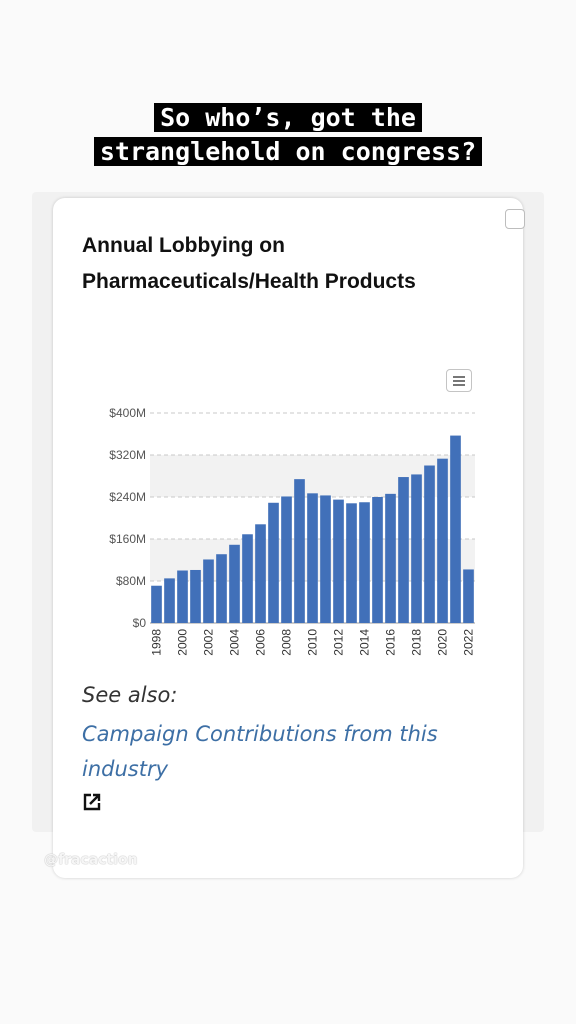  What do you see at coordinates (127, 497) in the screenshot?
I see `y-tick-label: $240M` at bounding box center [127, 497].